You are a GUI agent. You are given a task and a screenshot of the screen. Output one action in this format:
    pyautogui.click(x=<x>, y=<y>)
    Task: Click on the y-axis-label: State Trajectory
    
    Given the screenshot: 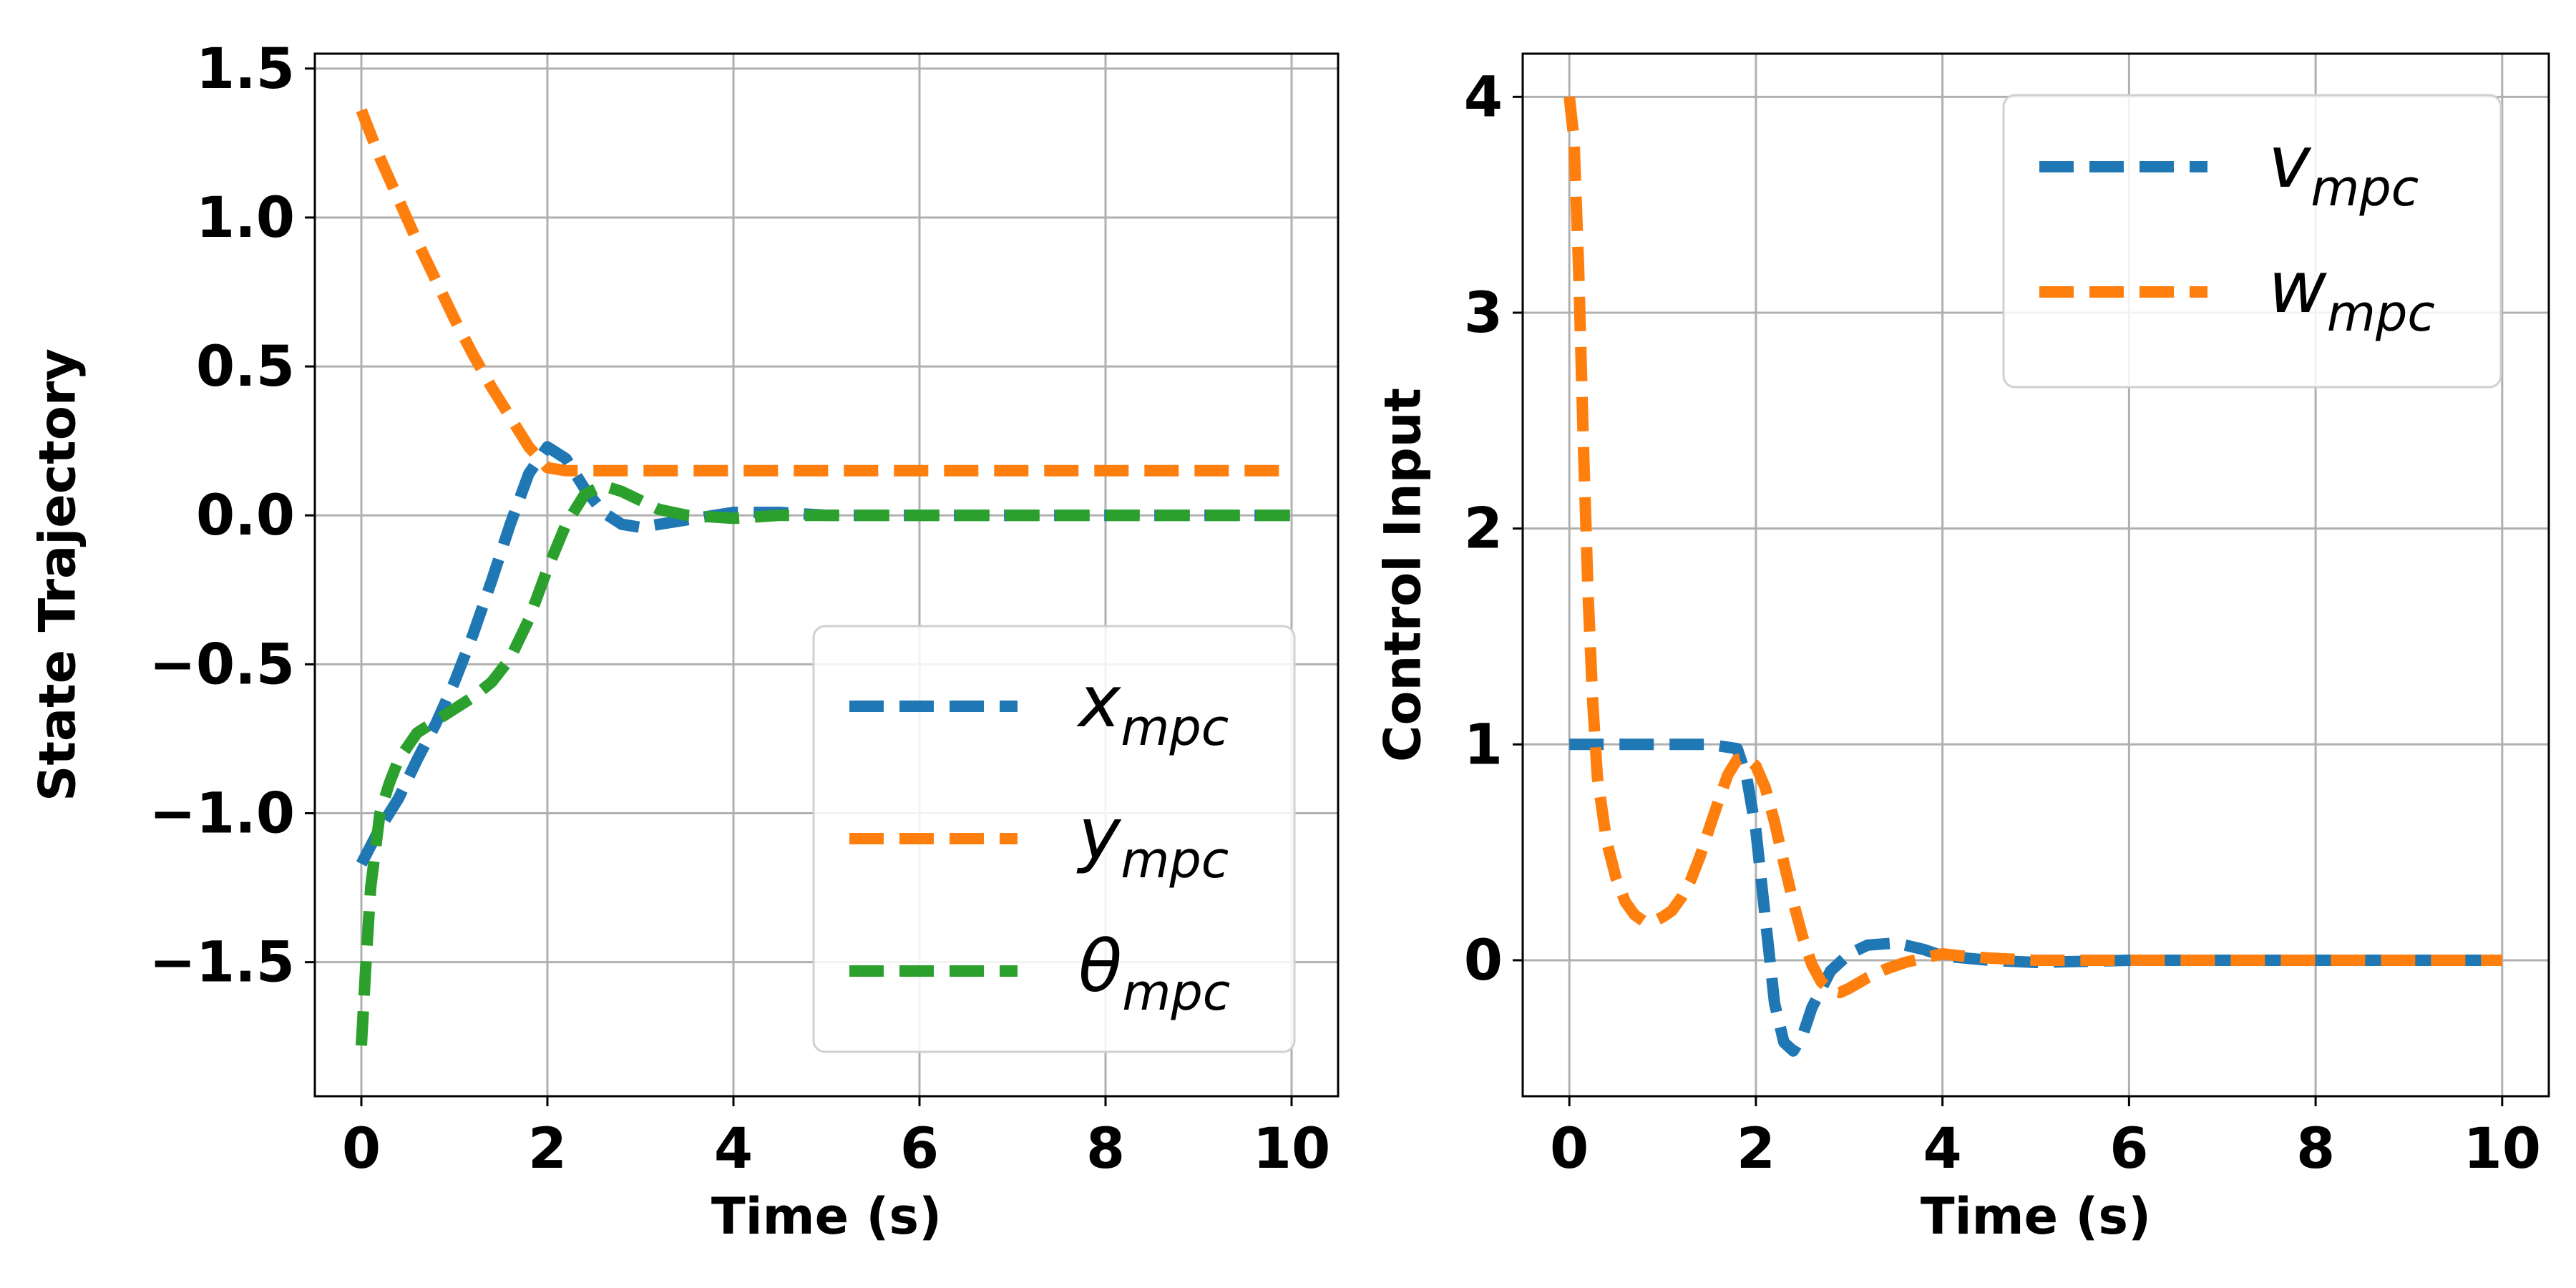 What is the action you would take?
    pyautogui.click(x=58, y=574)
    